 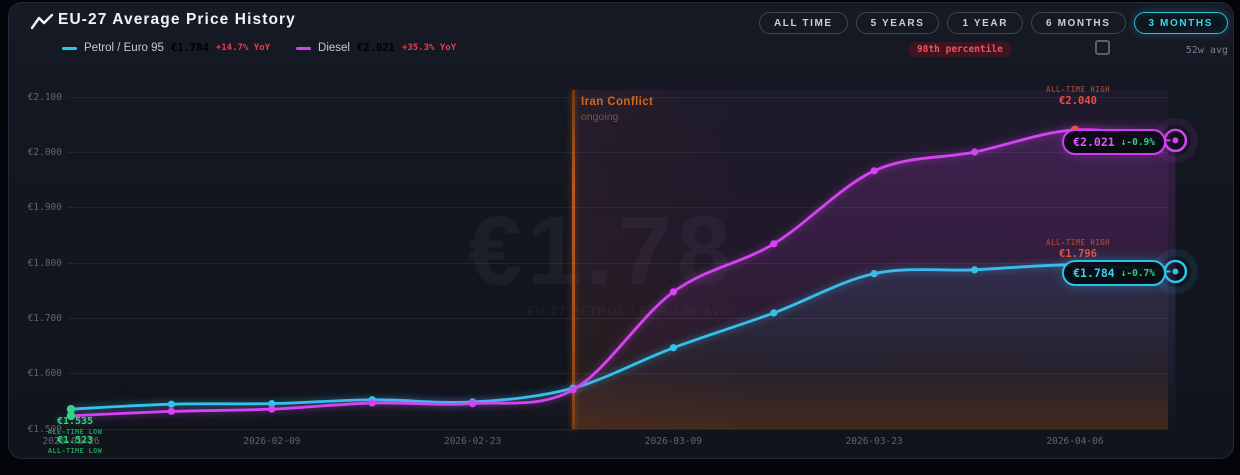 I want to click on event-sublabel: ongoing, so click(x=600, y=117).